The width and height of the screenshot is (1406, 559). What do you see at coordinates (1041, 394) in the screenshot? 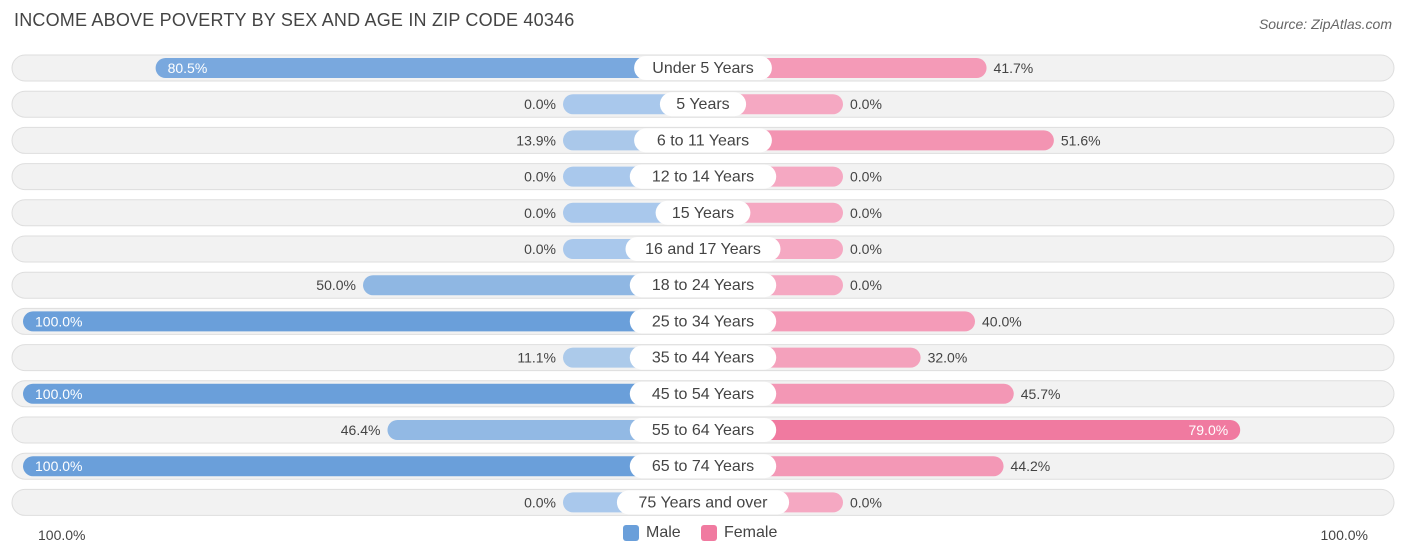
I see `value-label-female: 45.7%` at bounding box center [1041, 394].